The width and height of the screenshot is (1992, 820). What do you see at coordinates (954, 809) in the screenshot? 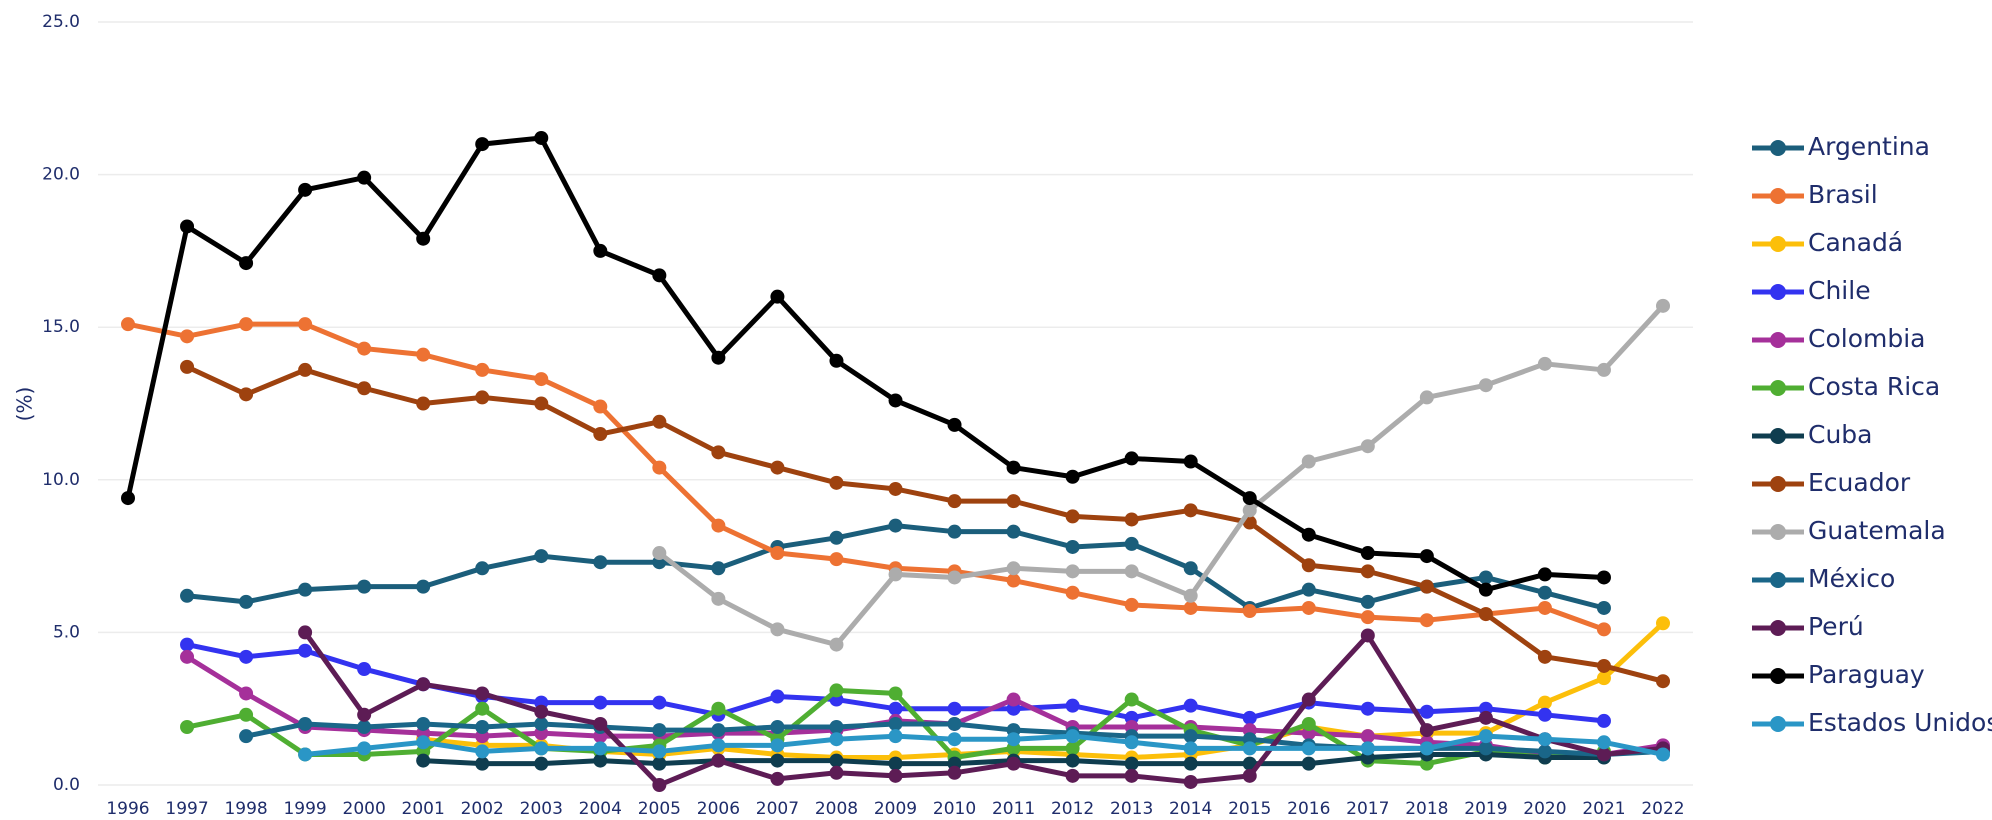
I see `x-tick-label: 2010` at bounding box center [954, 809].